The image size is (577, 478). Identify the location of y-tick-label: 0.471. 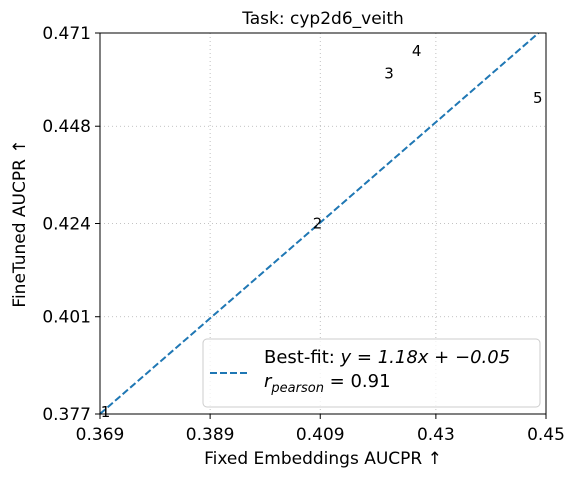
(66, 34).